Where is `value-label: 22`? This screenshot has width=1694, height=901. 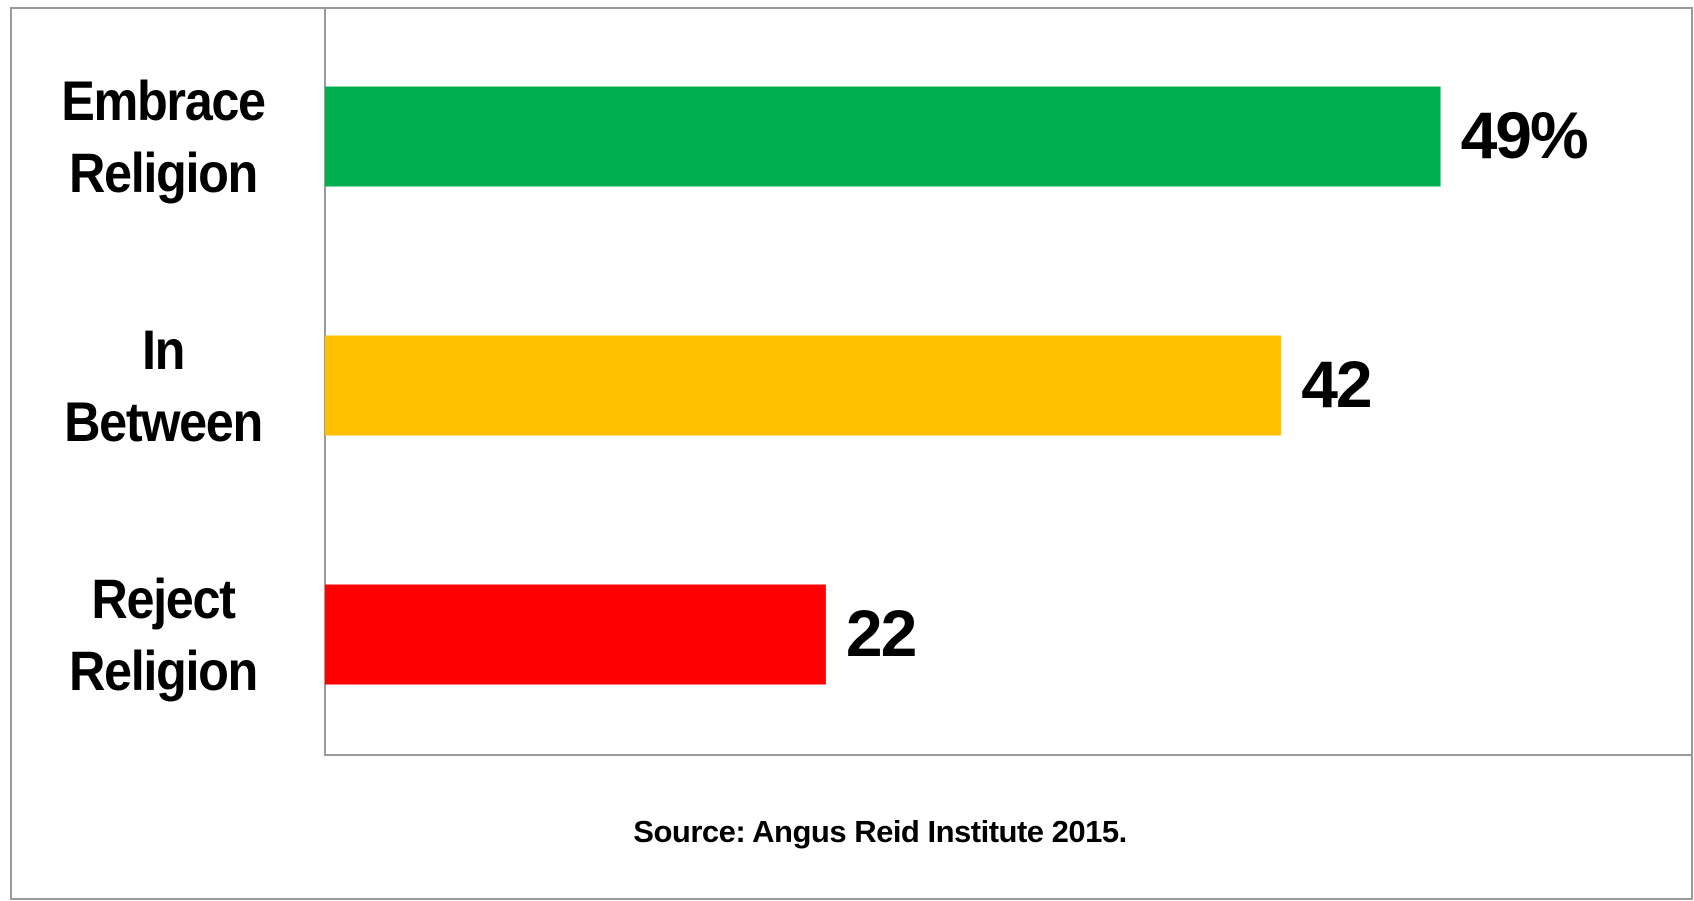 value-label: 22 is located at coordinates (881, 633).